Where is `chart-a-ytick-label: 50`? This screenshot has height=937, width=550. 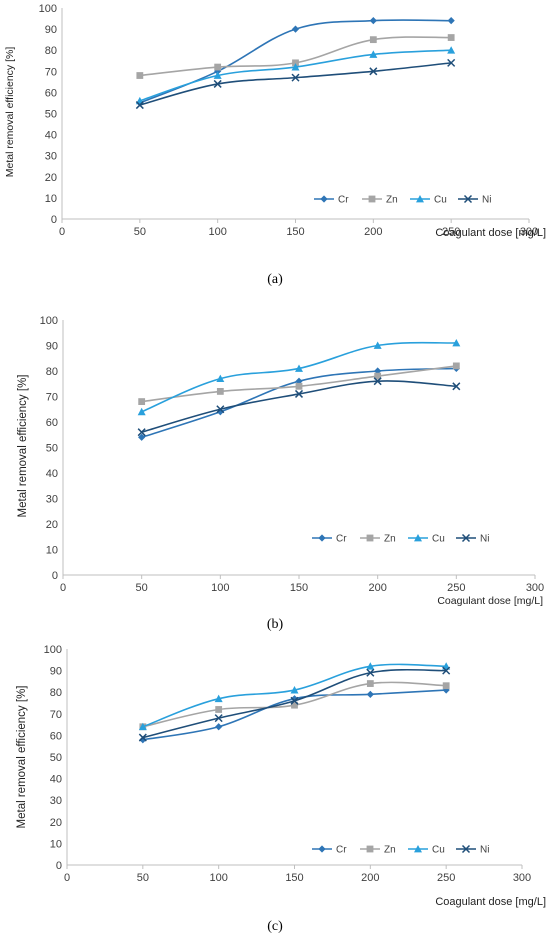
chart-a-ytick-label: 50 is located at coordinates (51, 115).